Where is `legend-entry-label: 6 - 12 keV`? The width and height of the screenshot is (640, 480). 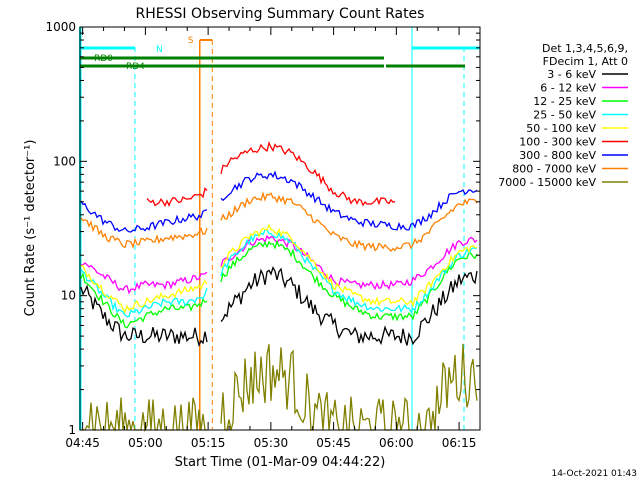
legend-entry-label: 6 - 12 keV is located at coordinates (568, 88).